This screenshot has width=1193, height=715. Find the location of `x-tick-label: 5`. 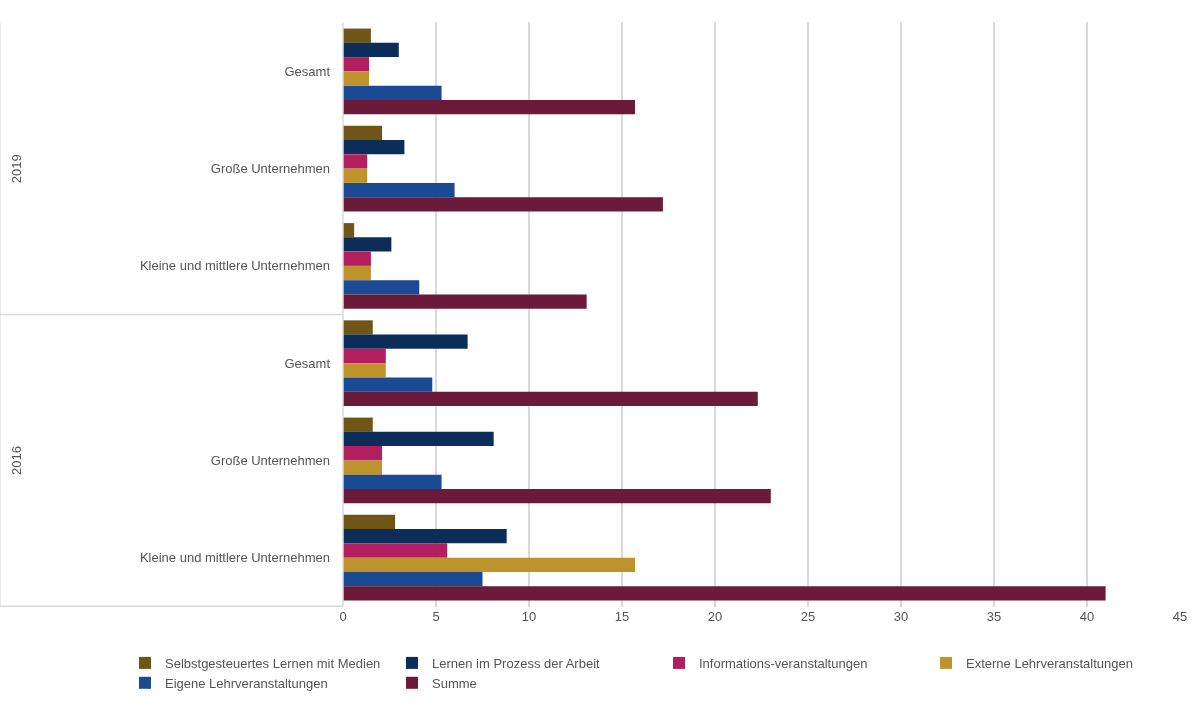

x-tick-label: 5 is located at coordinates (436, 616).